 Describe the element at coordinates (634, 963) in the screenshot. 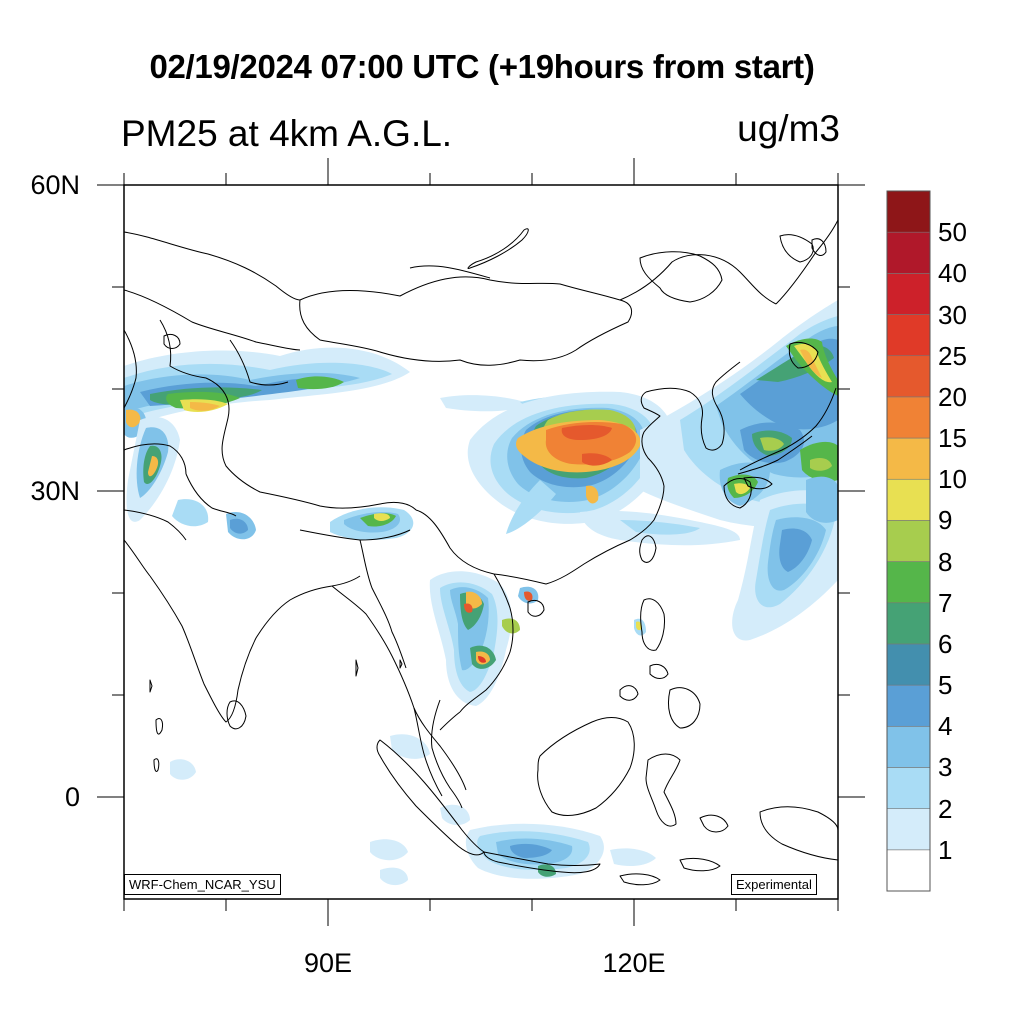

I see `lon-label-120e: 120E` at that location.